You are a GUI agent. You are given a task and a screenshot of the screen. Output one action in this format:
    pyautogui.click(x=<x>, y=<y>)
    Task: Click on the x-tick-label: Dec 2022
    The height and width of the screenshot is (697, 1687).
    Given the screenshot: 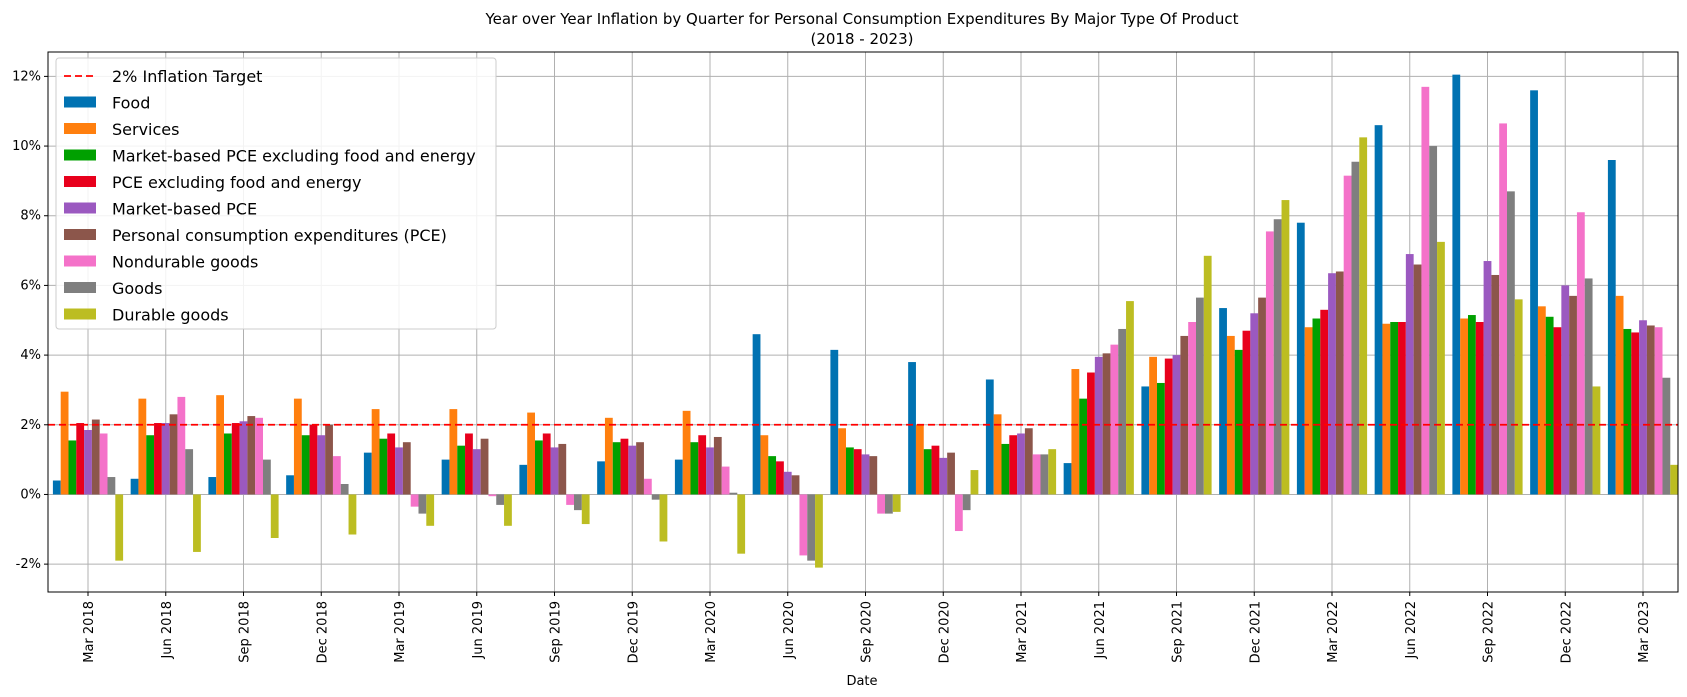 What is the action you would take?
    pyautogui.click(x=1566, y=632)
    